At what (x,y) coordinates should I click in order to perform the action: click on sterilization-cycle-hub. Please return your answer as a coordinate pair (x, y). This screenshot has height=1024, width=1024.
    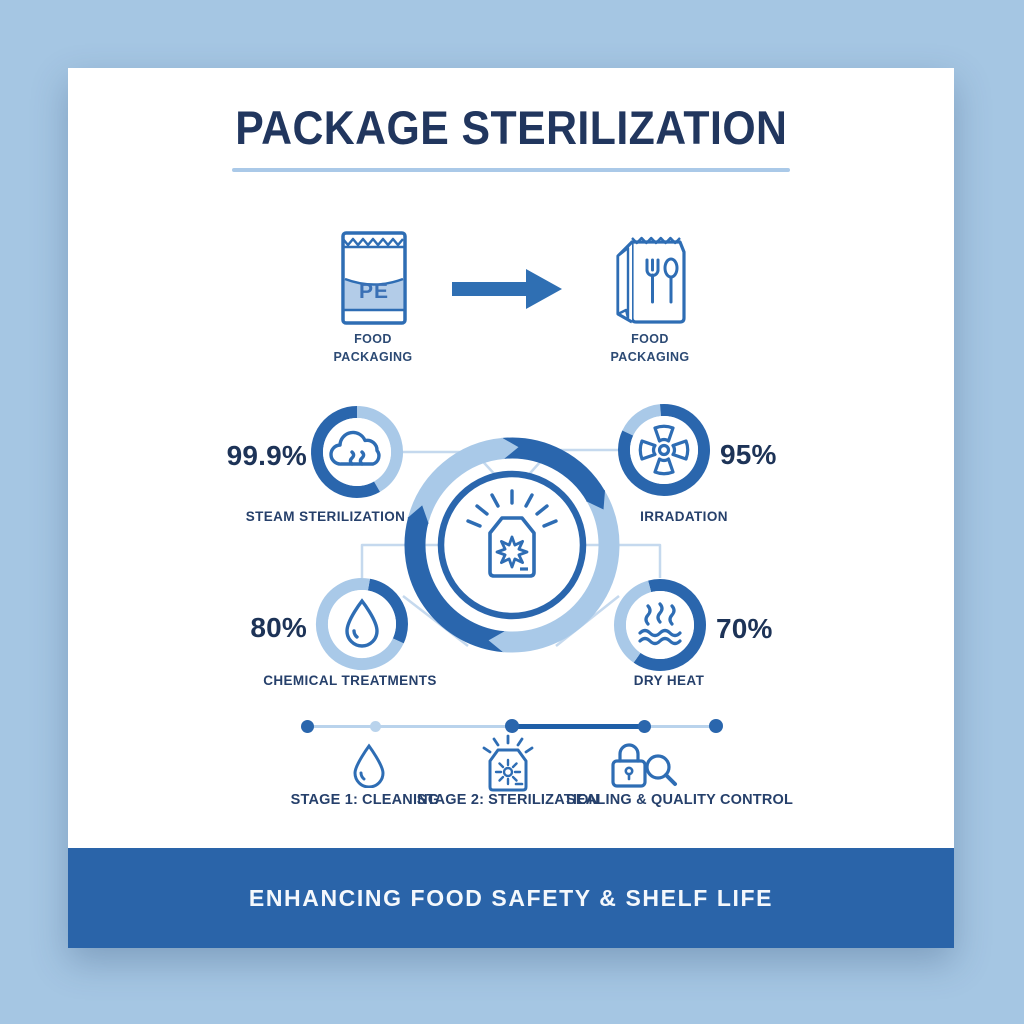
    Looking at the image, I should click on (512, 545).